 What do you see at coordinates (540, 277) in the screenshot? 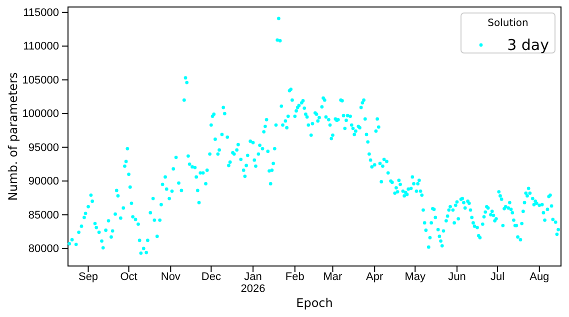
I see `x-tick-label: Aug` at bounding box center [540, 277].